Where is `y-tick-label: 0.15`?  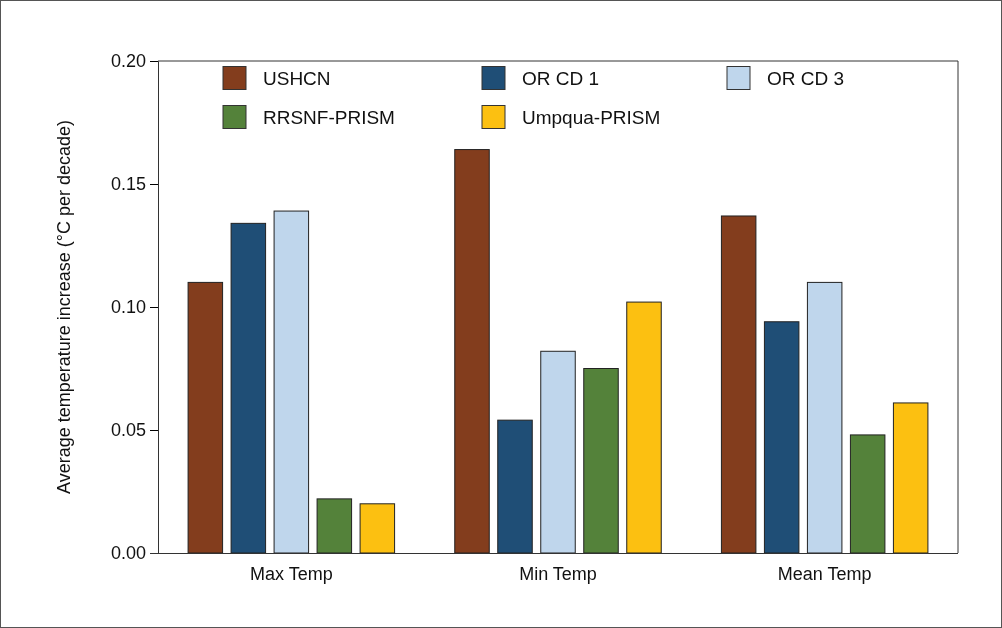 y-tick-label: 0.15 is located at coordinates (128, 184).